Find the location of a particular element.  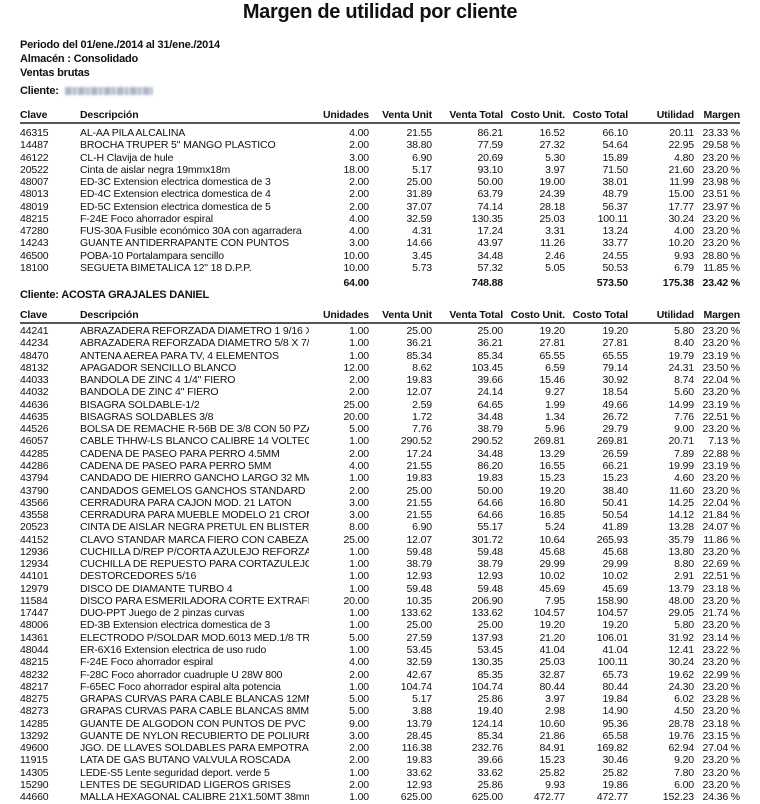

cell-clave: 46122 is located at coordinates (34, 157).